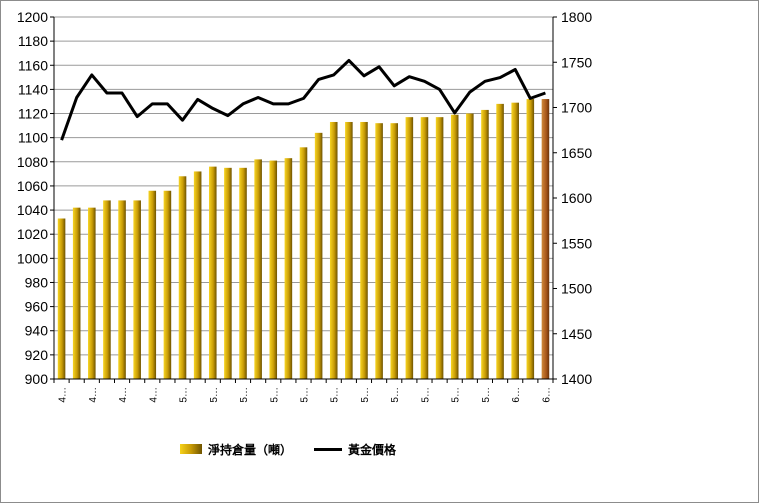 The height and width of the screenshot is (503, 759). What do you see at coordinates (33, 41) in the screenshot?
I see `left-axis-label: 1180` at bounding box center [33, 41].